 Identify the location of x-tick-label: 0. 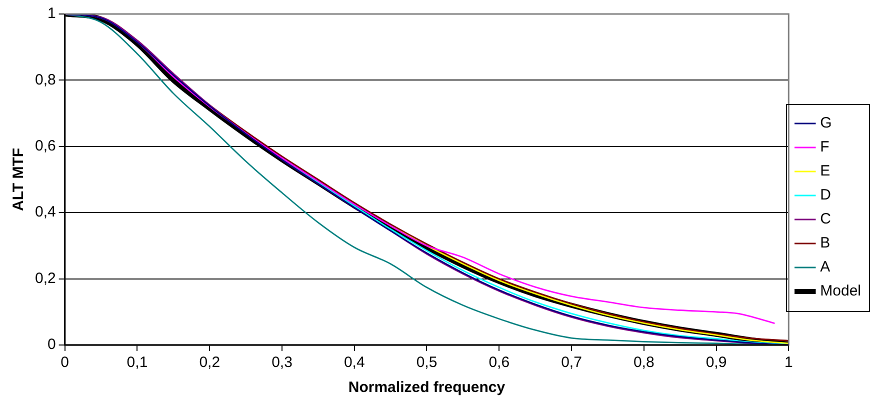
(65, 363).